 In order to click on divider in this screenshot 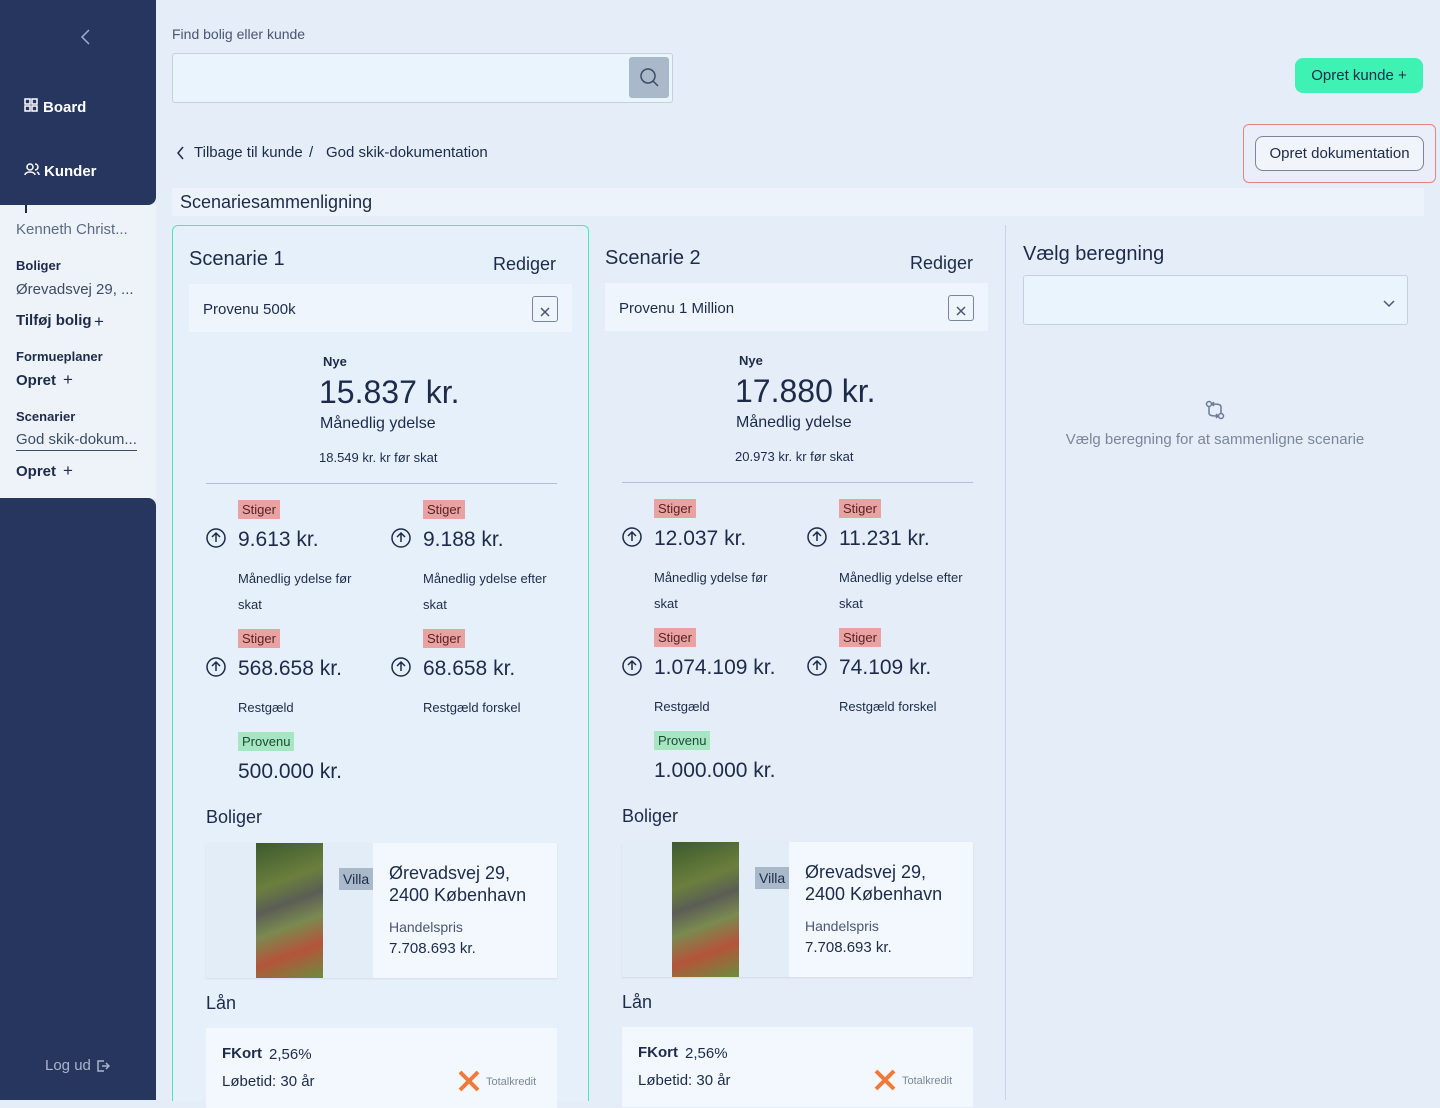, I will do `click(797, 482)`.